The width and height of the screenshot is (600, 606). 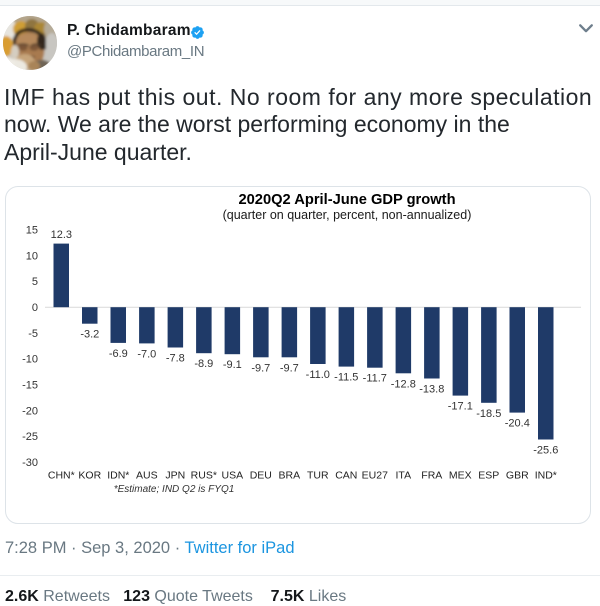 I want to click on svg-text: -17.1, so click(x=460, y=406).